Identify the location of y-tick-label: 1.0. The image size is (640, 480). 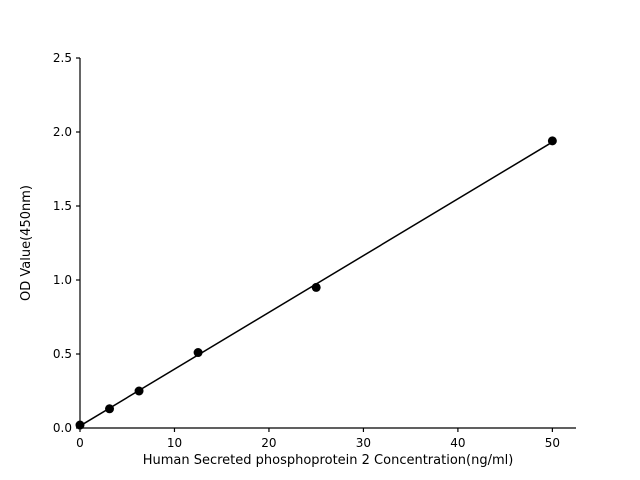
(62, 280).